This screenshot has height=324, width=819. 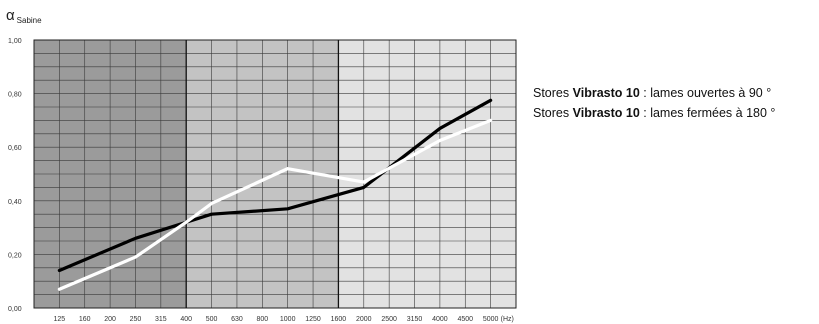 I want to click on y-tick-label: 0,60, so click(x=15, y=148).